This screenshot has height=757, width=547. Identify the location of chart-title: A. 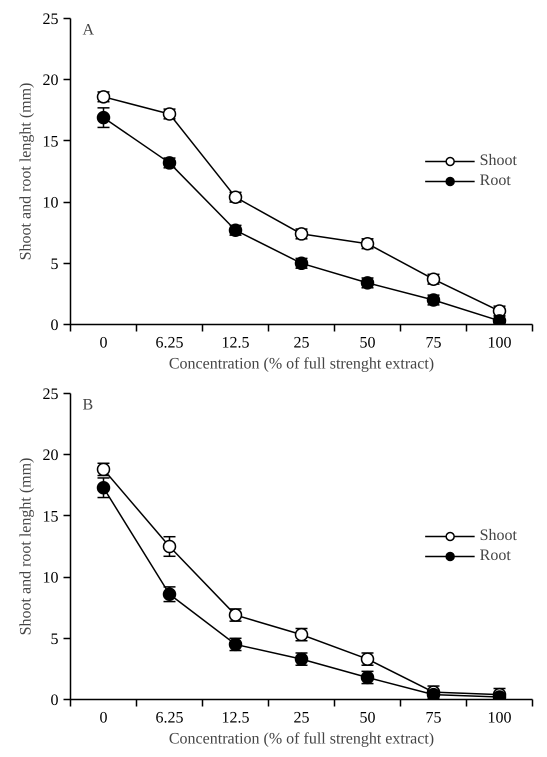
(88, 30).